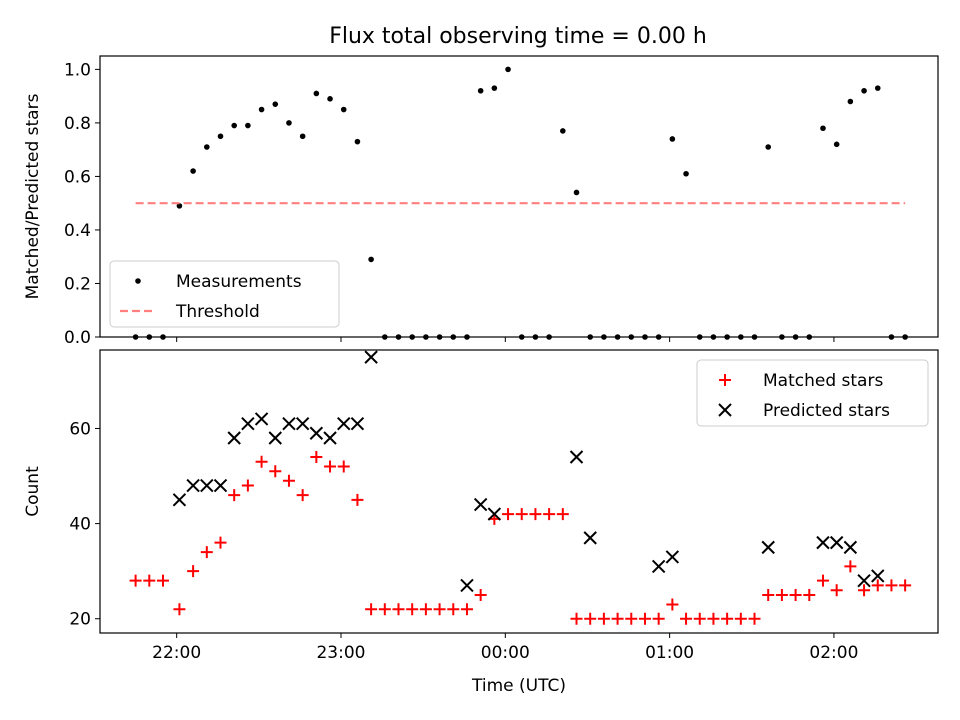  Describe the element at coordinates (224, 294) in the screenshot. I see `legend-box` at that location.